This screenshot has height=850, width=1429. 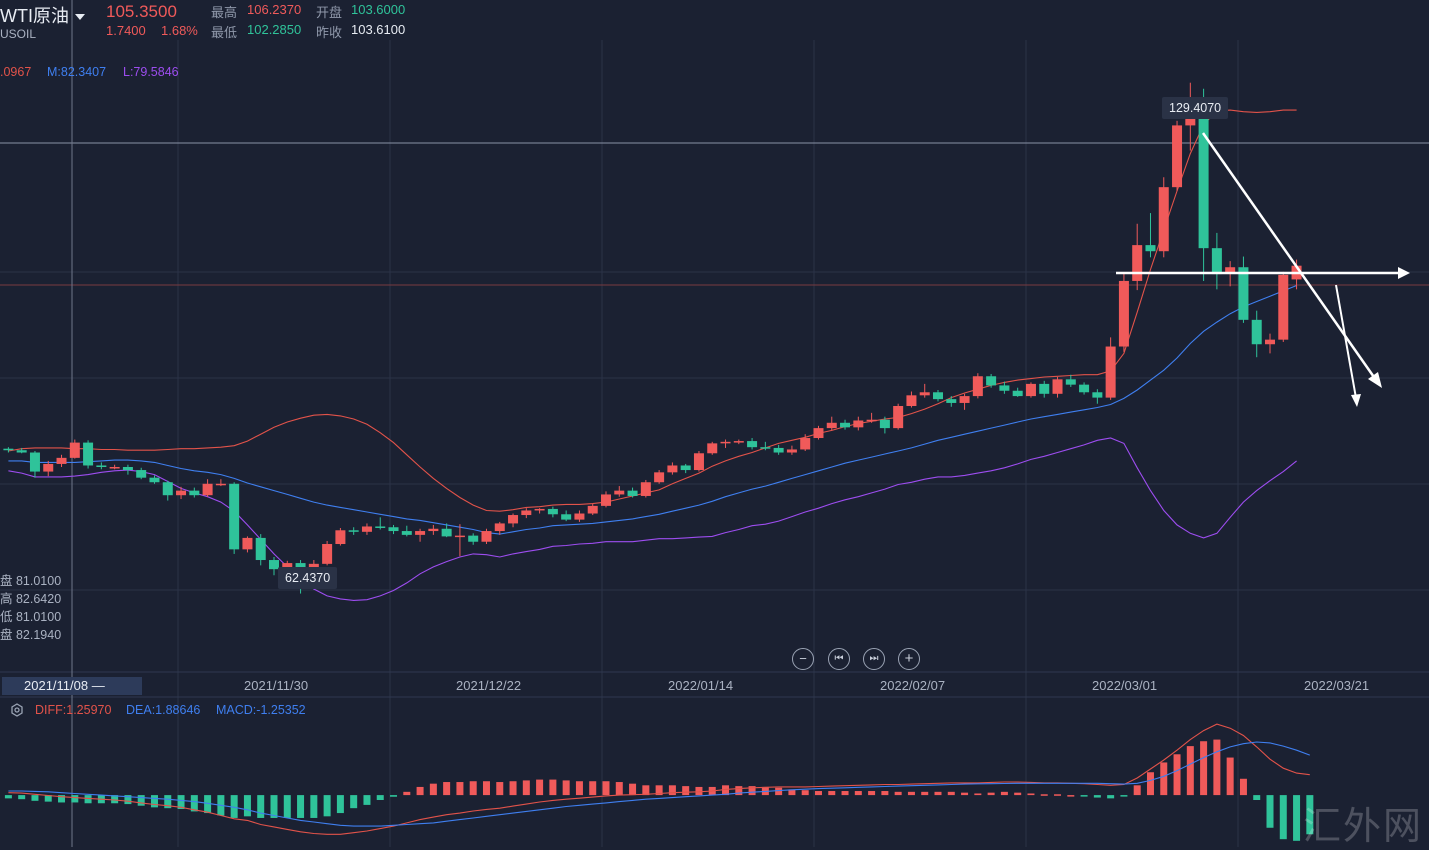 What do you see at coordinates (659, 784) in the screenshot?
I see `macd-dea-line` at bounding box center [659, 784].